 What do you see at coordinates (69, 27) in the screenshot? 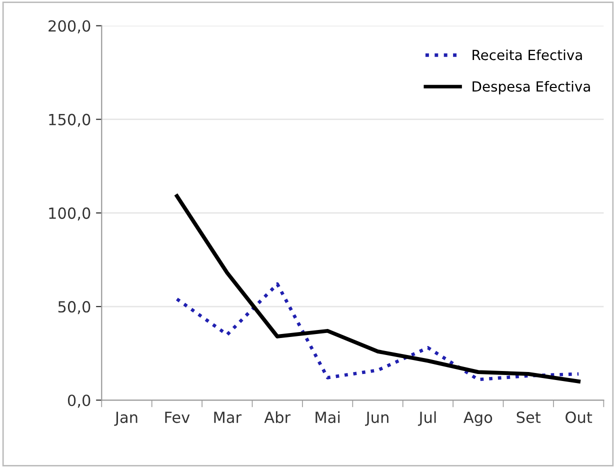
I see `y-tick-label: 200,0` at bounding box center [69, 27].